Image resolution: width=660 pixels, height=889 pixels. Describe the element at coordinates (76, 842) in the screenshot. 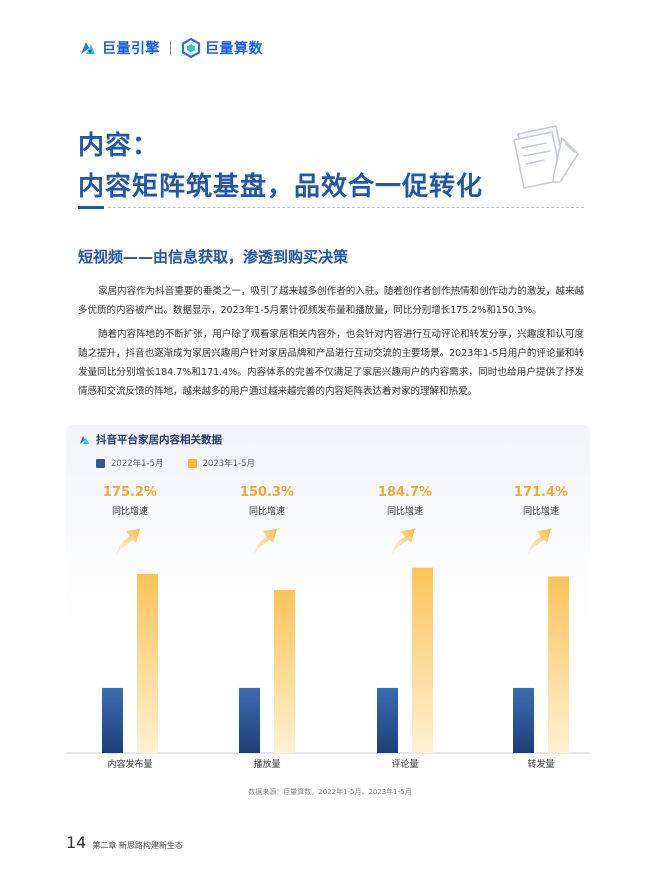

I see `page-number: 14` at that location.